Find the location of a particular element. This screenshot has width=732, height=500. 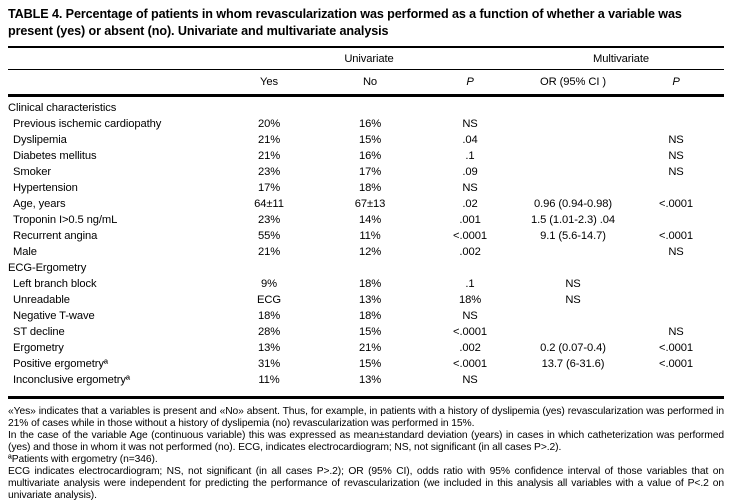

column-header-no: No is located at coordinates (370, 82).